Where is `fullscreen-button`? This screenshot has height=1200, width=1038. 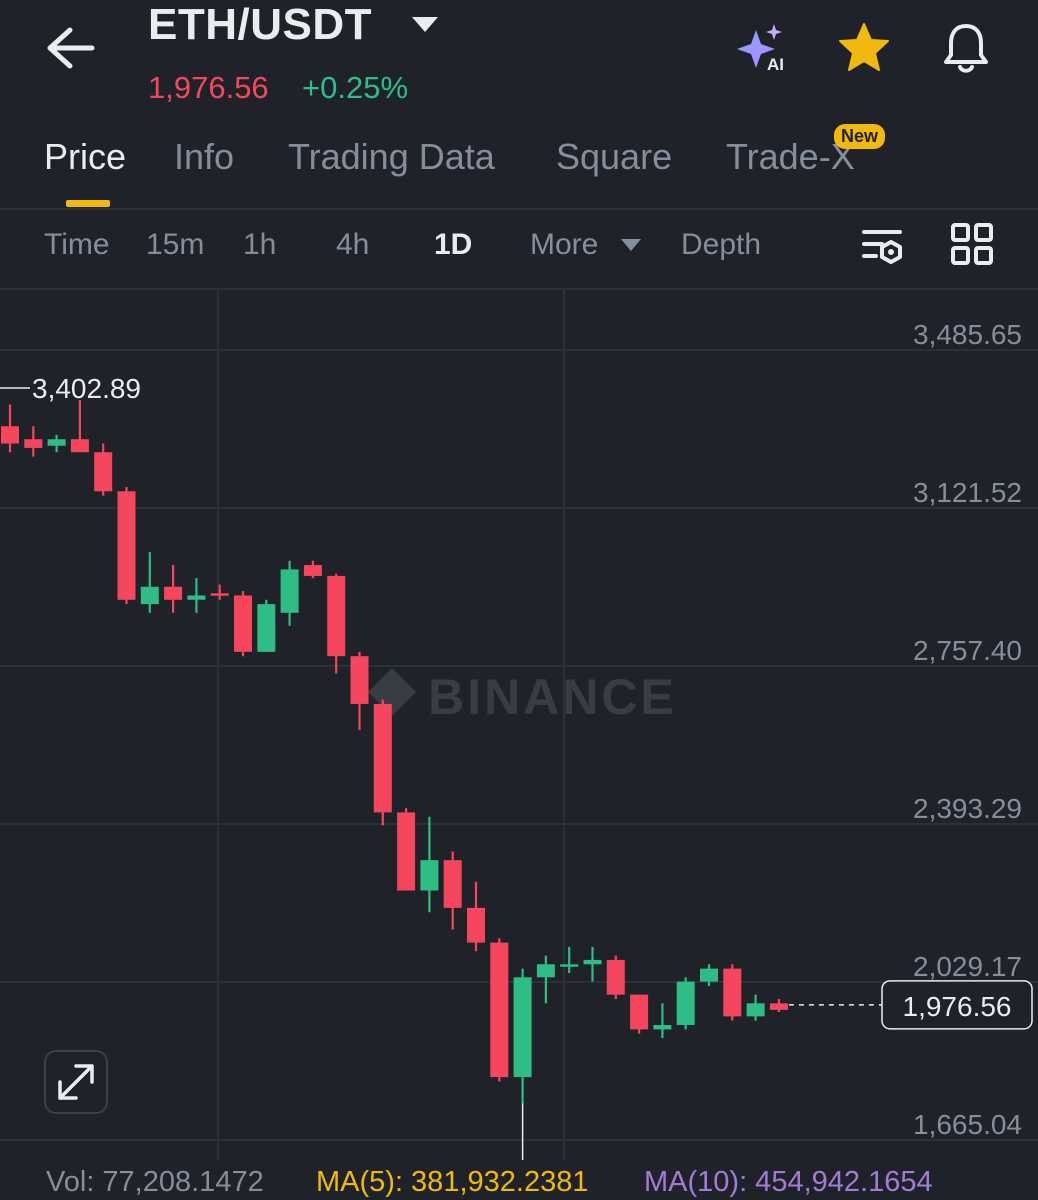
fullscreen-button is located at coordinates (76, 1082).